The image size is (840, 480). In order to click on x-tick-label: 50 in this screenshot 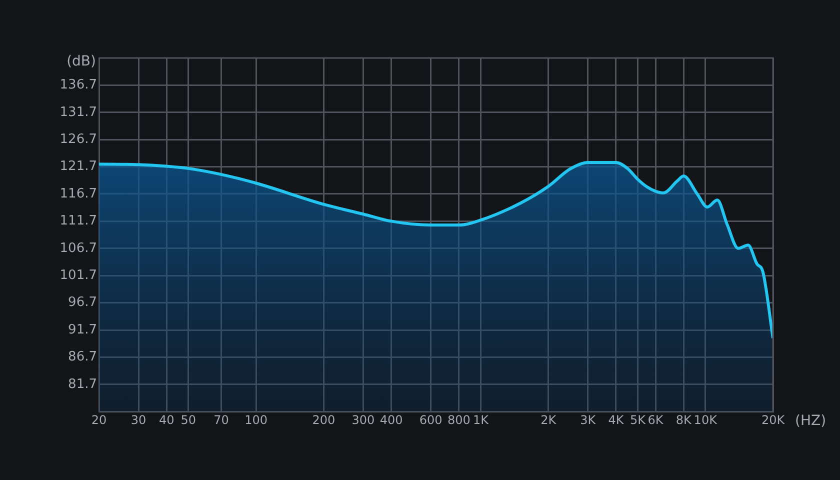, I will do `click(188, 419)`.